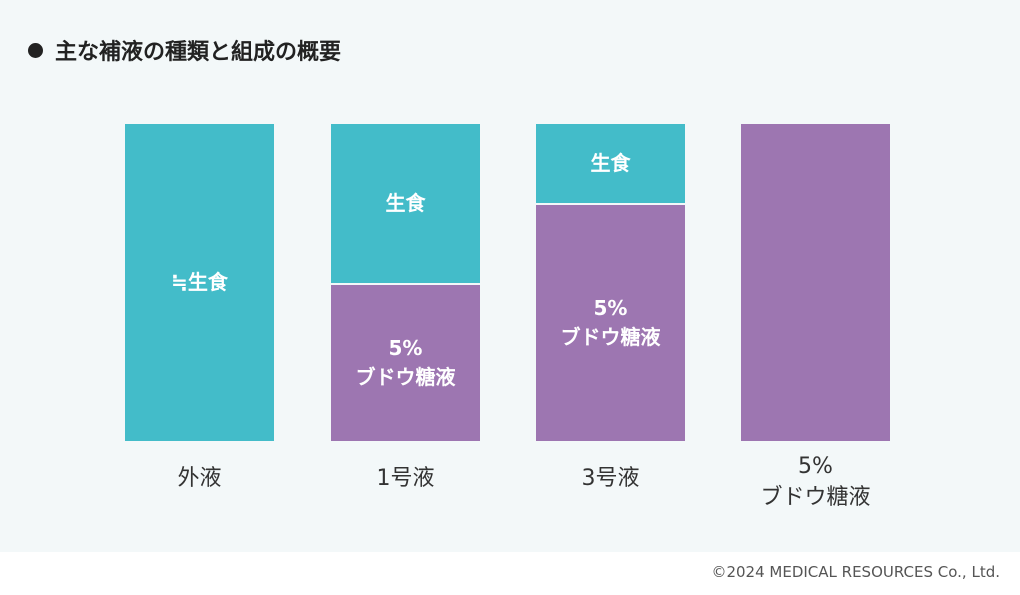 This screenshot has width=1020, height=595. I want to click on column-caption: 5% ブドウ糖液, so click(815, 483).